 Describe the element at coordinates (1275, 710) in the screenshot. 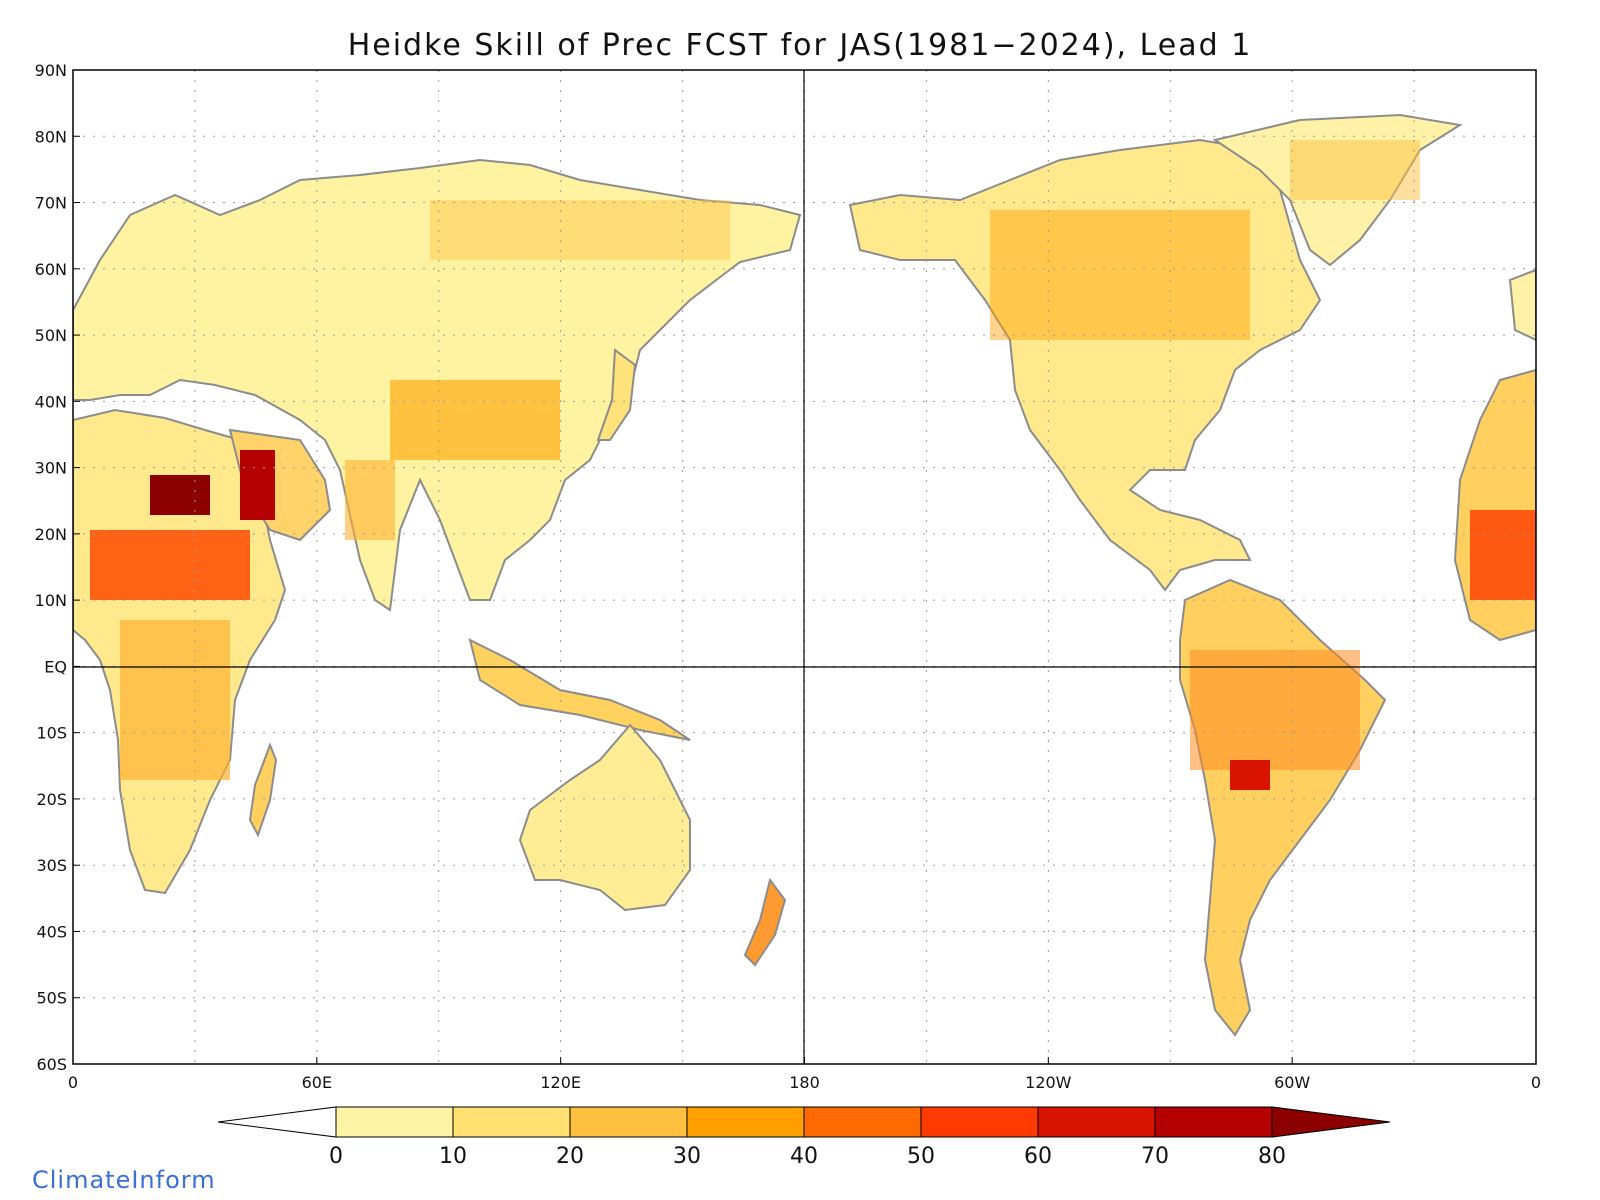

I see `skill-patch-amazon` at that location.